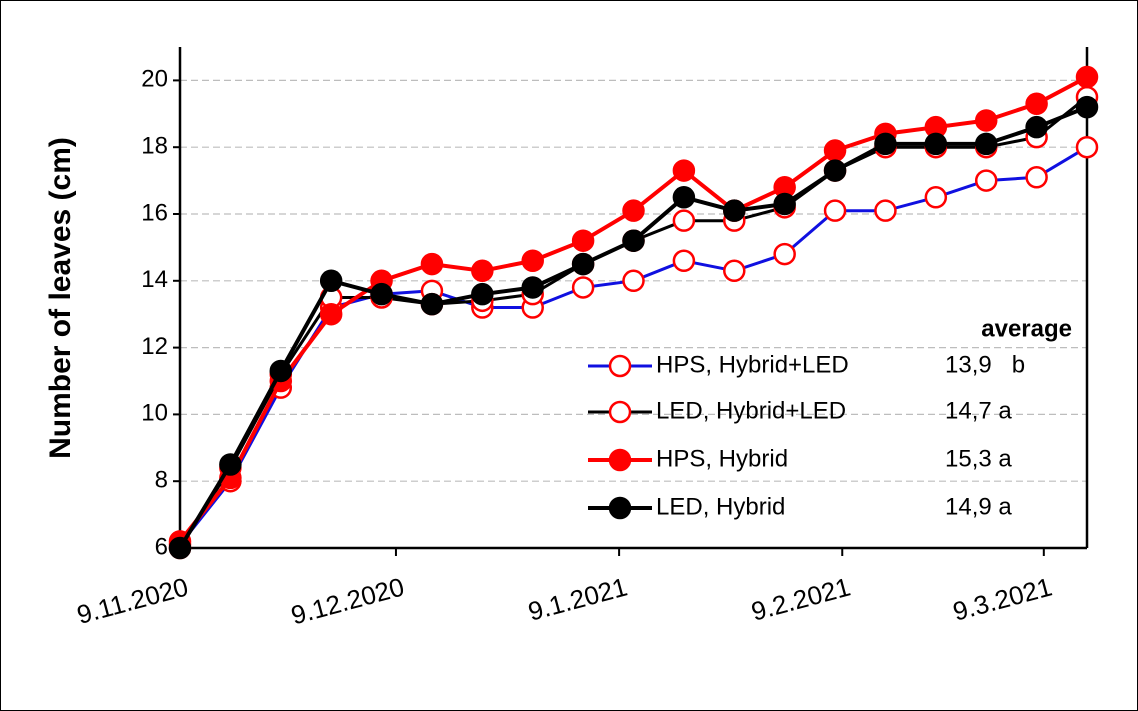 This screenshot has height=711, width=1138. Describe the element at coordinates (154, 79) in the screenshot. I see `y-tick-label: 20` at that location.